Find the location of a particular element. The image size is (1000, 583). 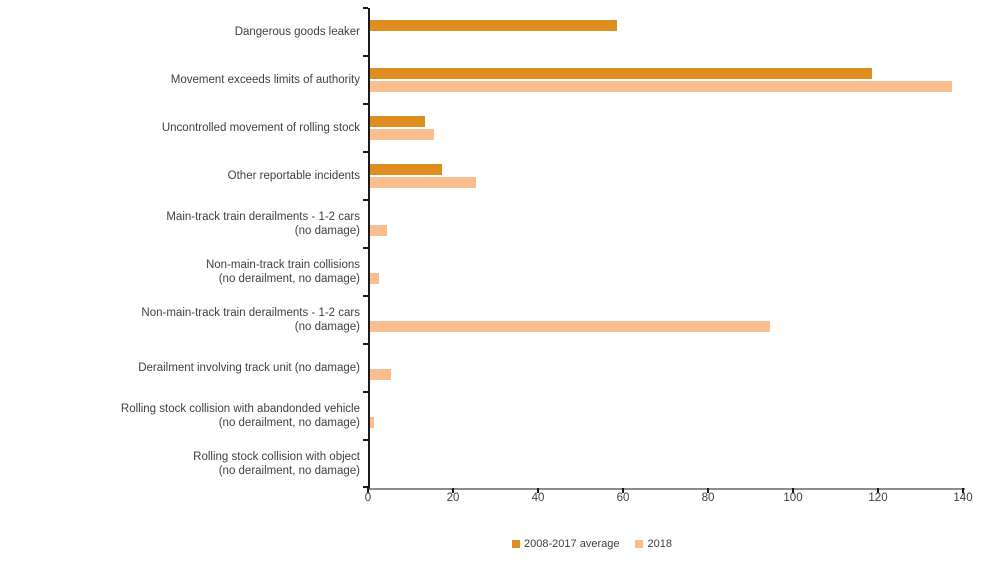

x-axis-tick-label: 0 is located at coordinates (368, 498).